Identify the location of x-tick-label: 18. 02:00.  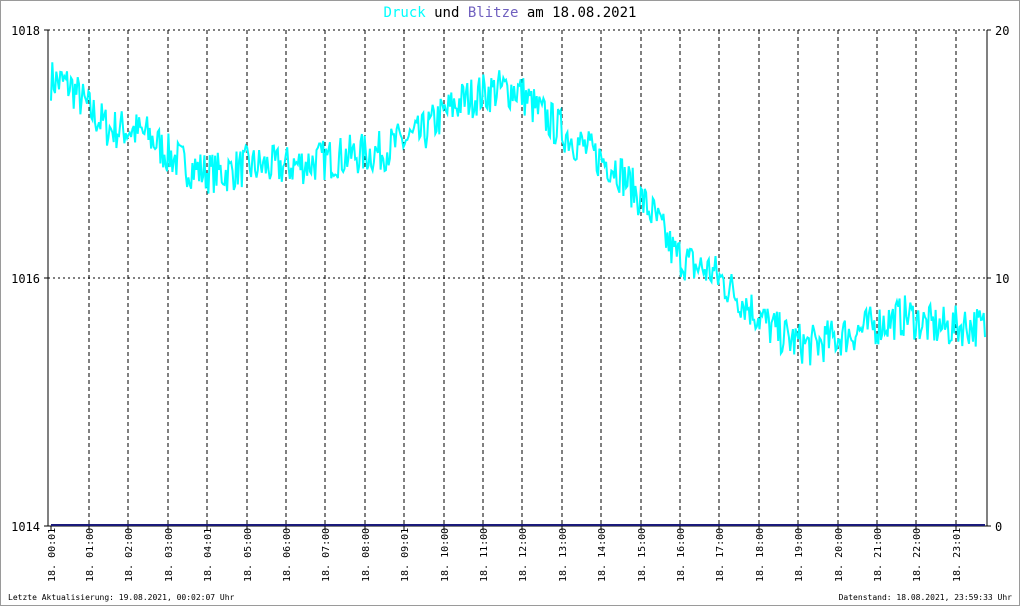
(129, 555).